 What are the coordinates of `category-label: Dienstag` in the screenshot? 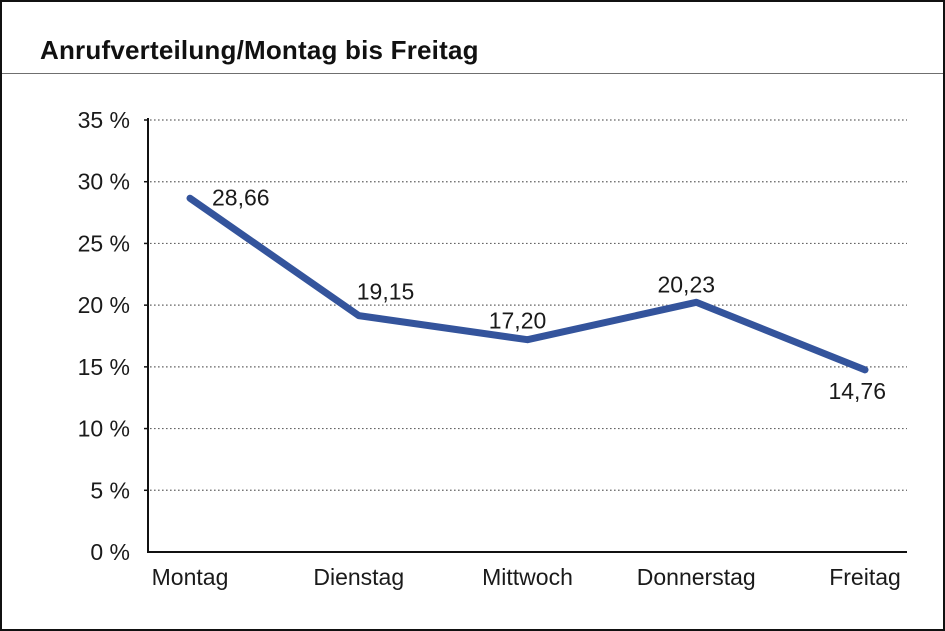 It's located at (358, 577).